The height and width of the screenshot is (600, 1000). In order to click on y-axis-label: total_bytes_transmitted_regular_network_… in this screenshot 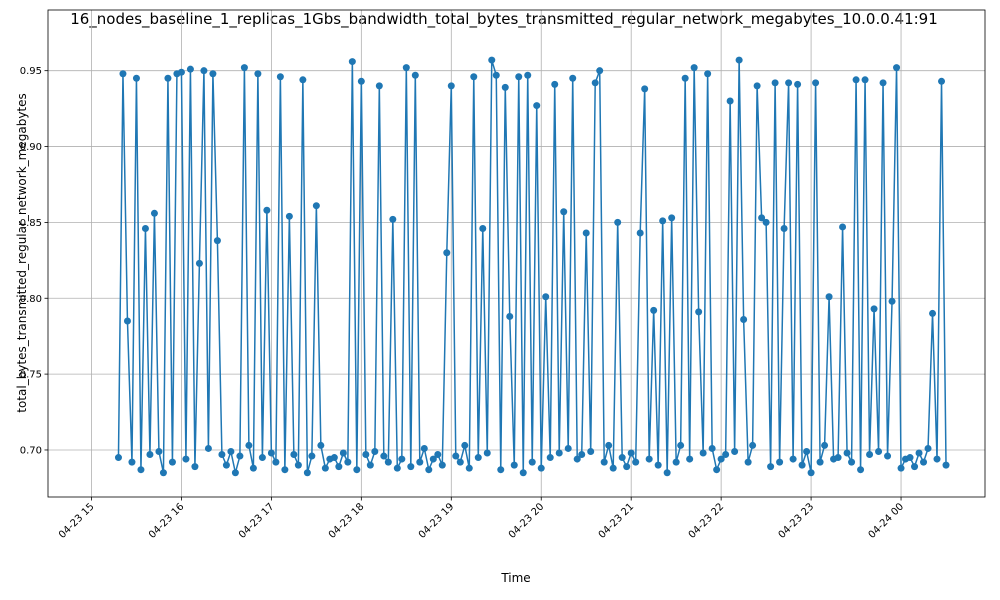, I will do `click(22, 253)`.